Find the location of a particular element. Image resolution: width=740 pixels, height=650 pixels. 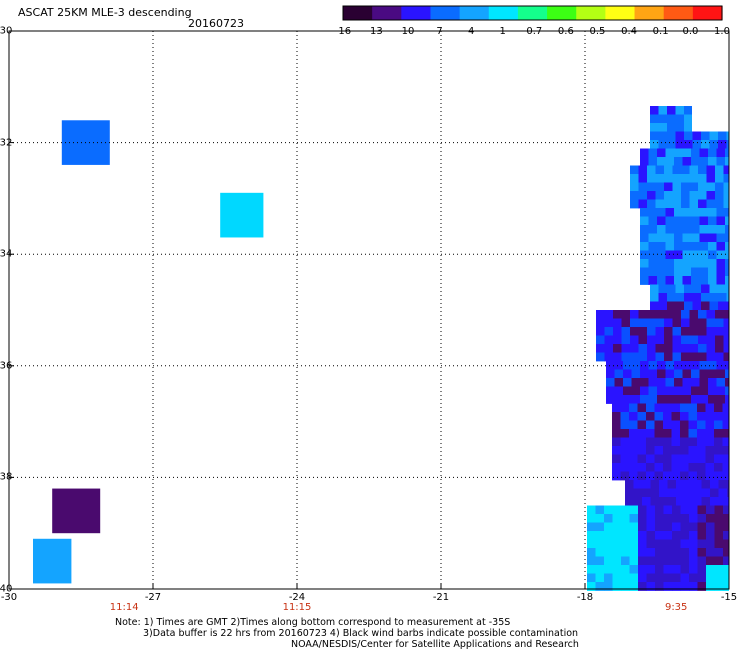

latitude-label: -38 is located at coordinates (6, 477).